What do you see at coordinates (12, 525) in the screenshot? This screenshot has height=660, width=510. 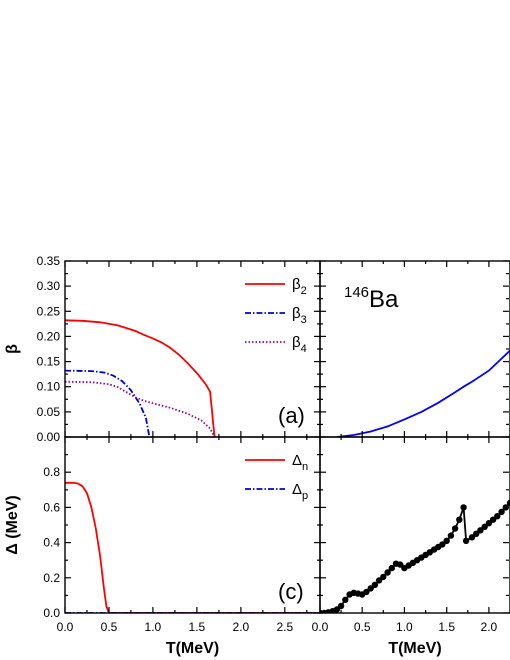 I see `y-axis-label-c: Δ (MeV)` at bounding box center [12, 525].